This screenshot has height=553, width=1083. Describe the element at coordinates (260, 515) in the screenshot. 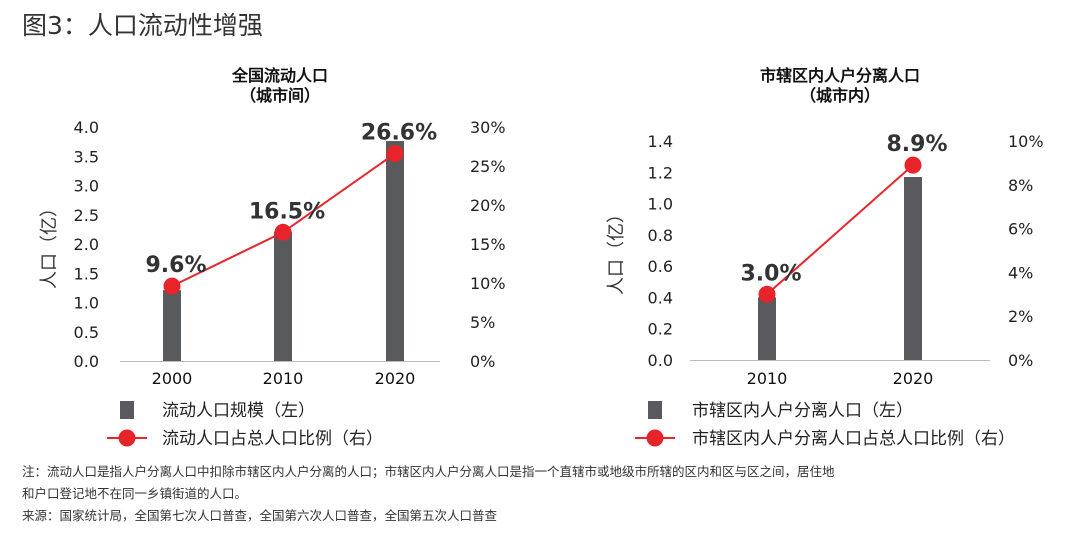

I see `source-line: 来源：国家统计局，全国第七次人口普查，全国第六次人口普查，全国第五次人口普查` at that location.